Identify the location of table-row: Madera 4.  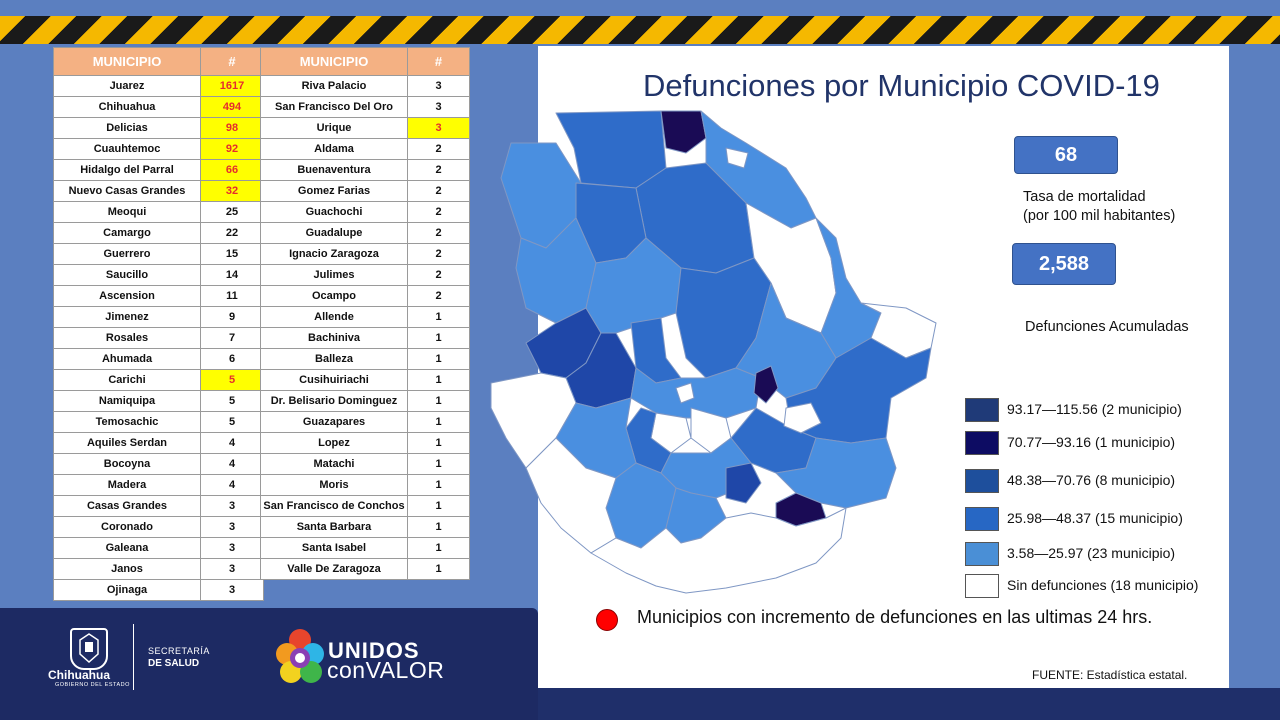
(158, 485).